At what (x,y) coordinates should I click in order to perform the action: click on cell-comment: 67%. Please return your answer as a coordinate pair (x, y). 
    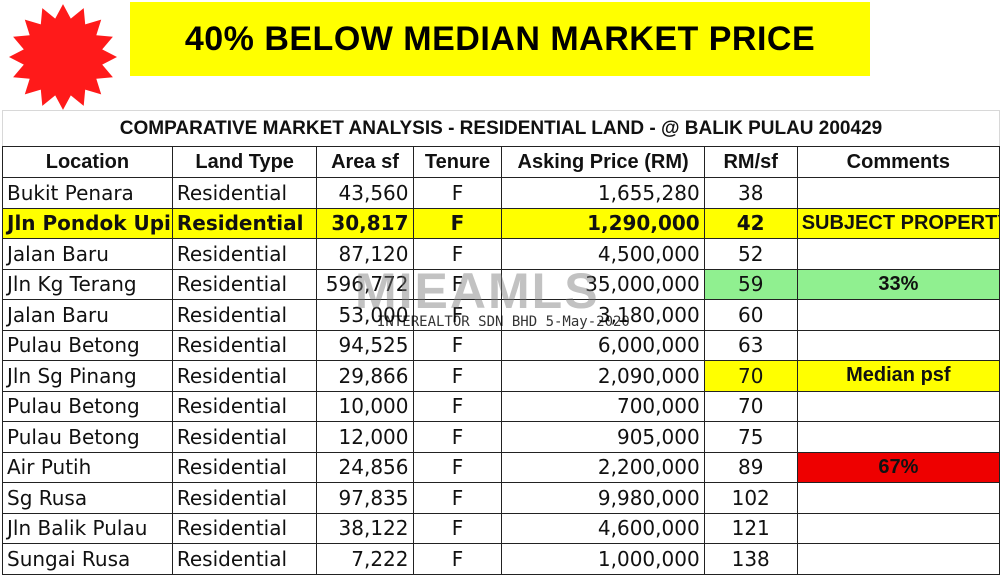
    Looking at the image, I should click on (898, 467).